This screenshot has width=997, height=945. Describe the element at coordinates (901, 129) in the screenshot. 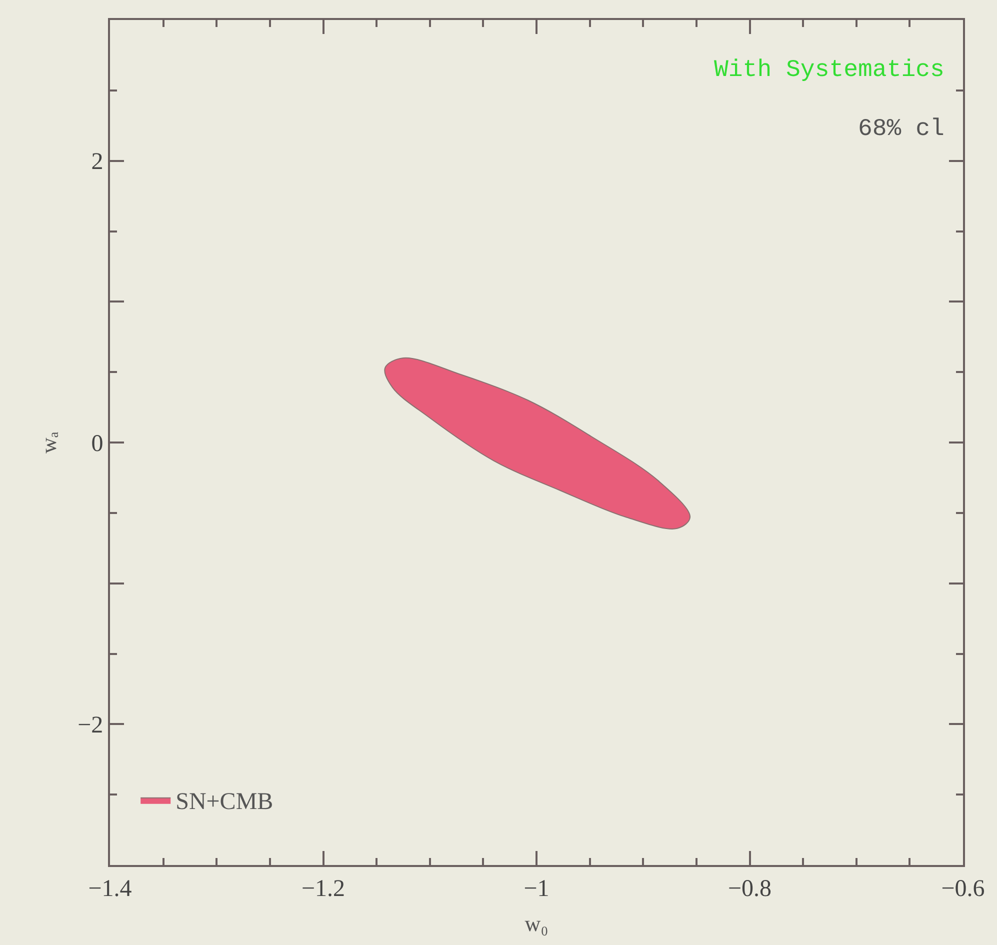

I see `annotation: 68% cl` at that location.